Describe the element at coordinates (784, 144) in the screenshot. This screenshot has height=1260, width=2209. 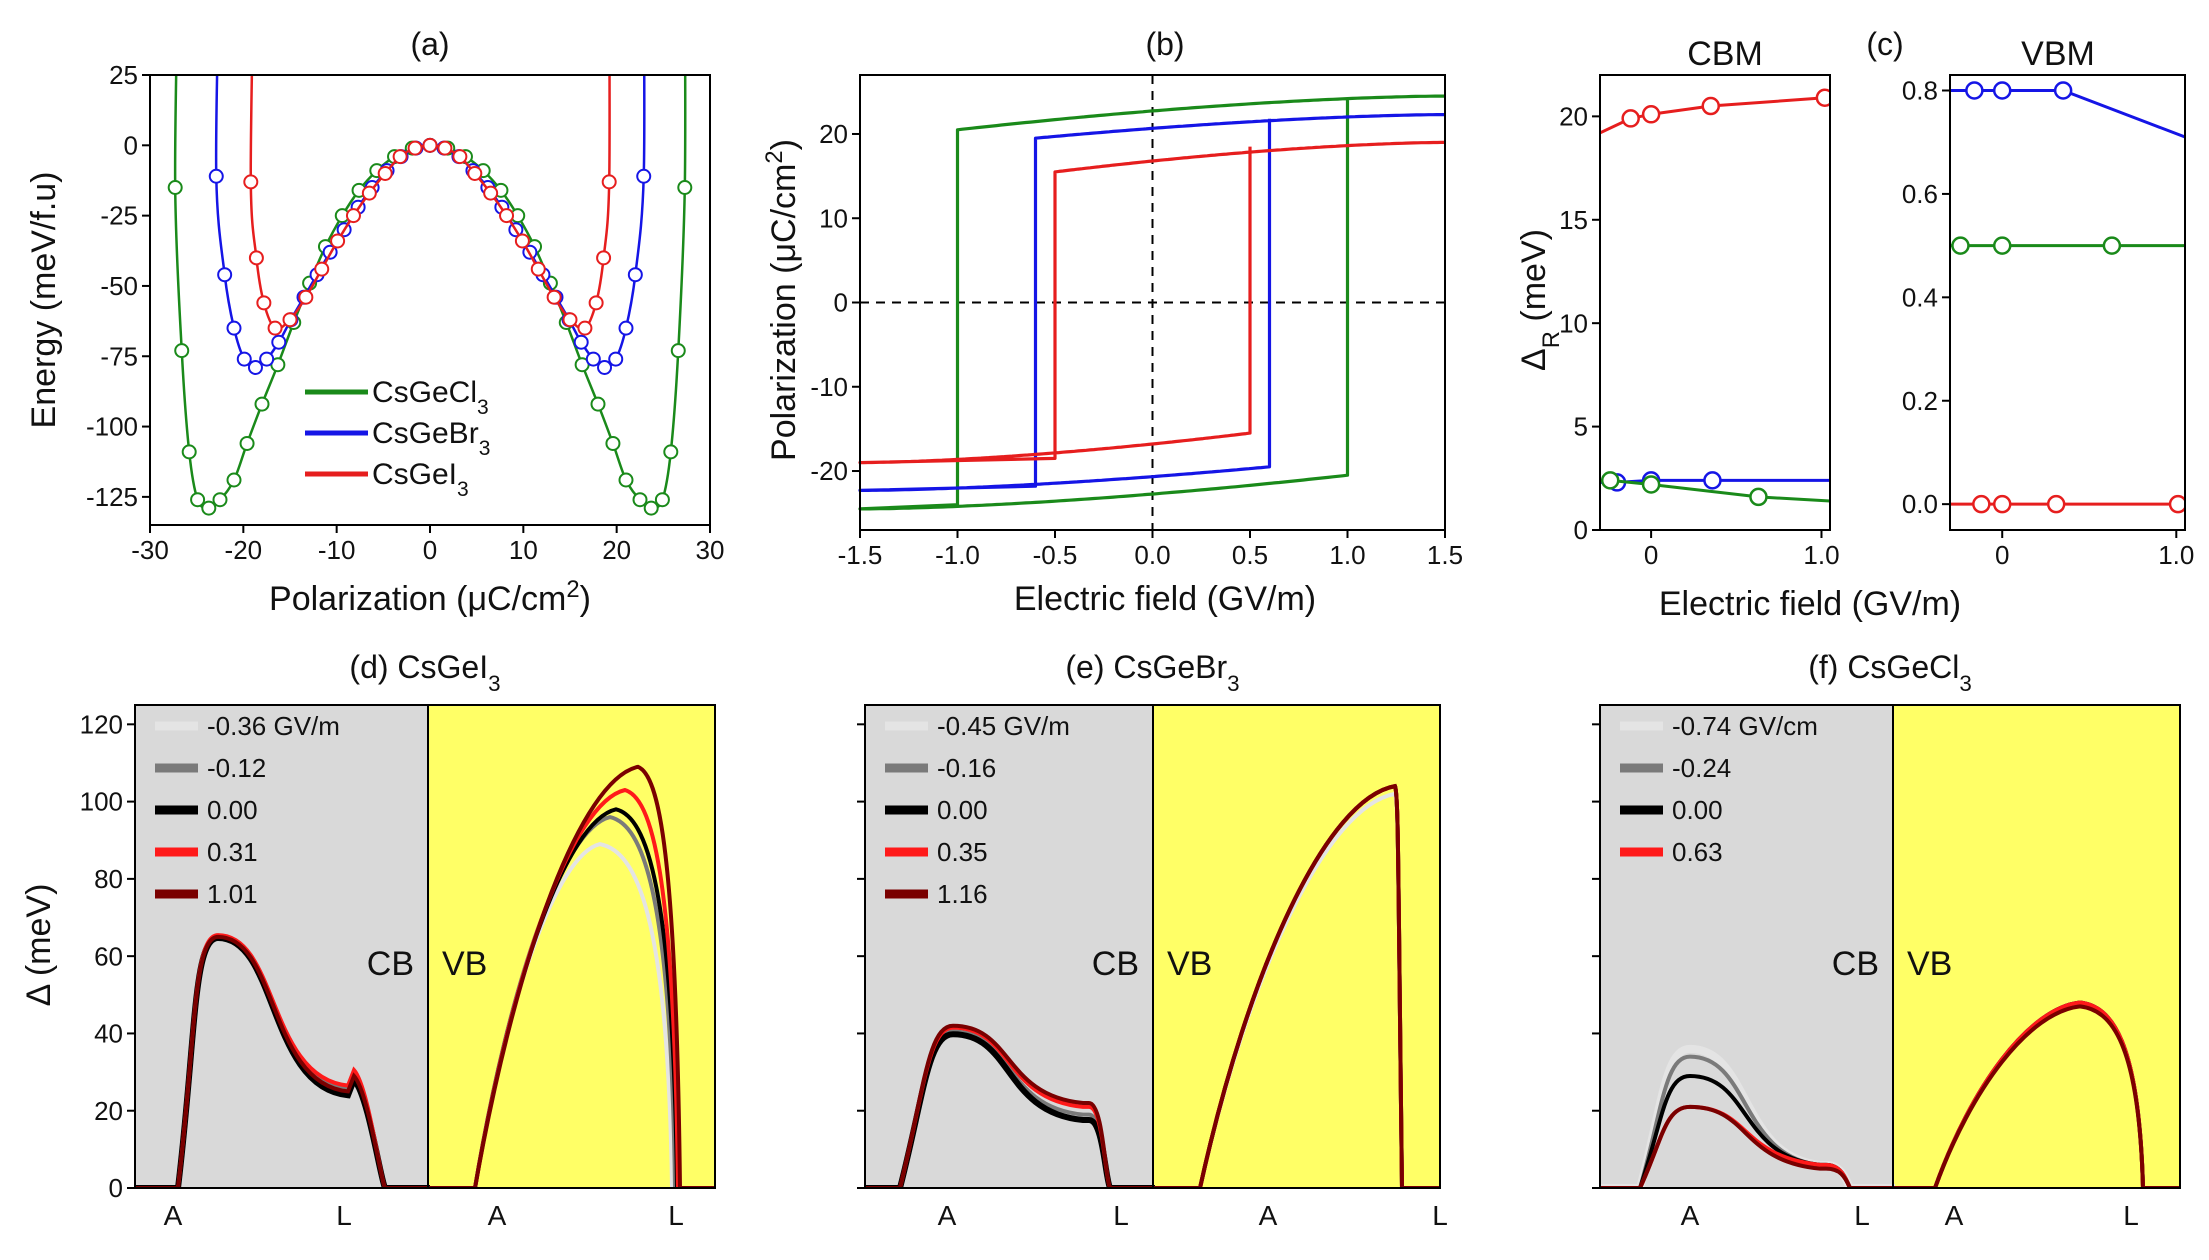
I see `panel-b-ylabel-part: )` at that location.